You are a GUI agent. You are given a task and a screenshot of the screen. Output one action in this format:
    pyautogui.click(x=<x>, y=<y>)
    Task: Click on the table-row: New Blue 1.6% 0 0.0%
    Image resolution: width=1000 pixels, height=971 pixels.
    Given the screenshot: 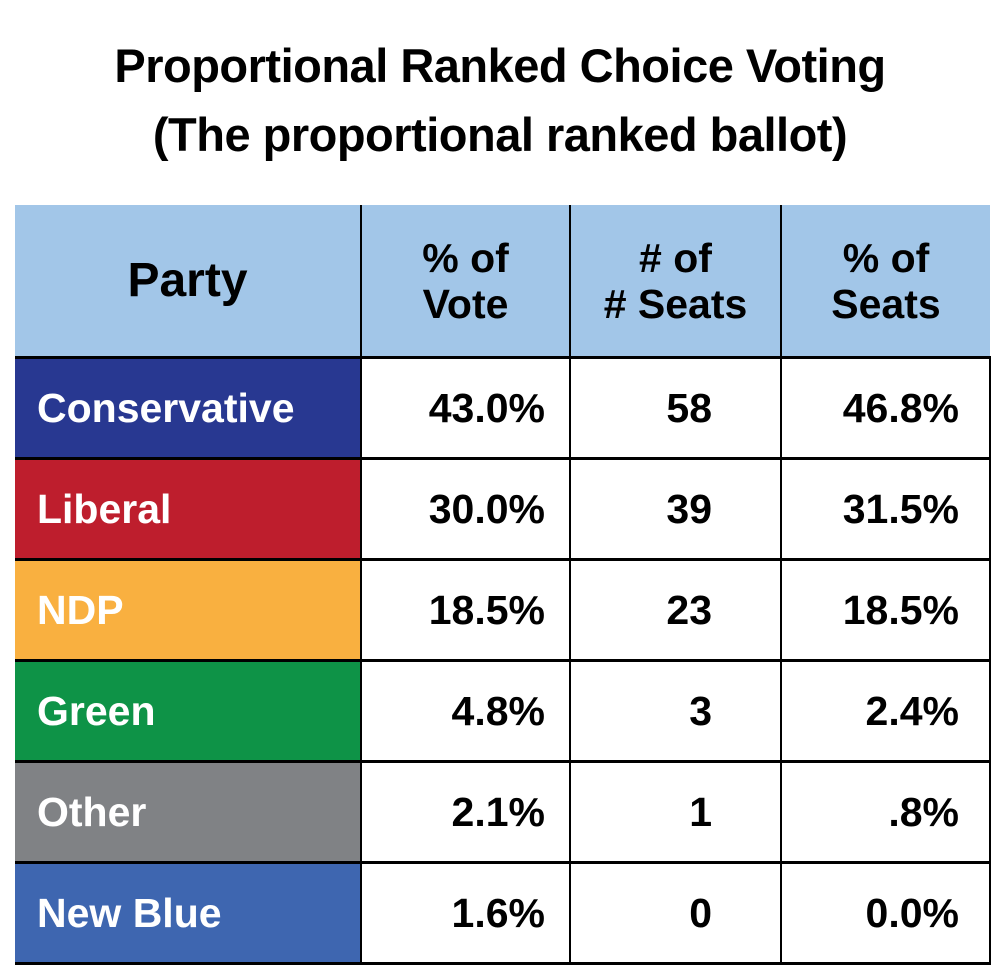 What is the action you would take?
    pyautogui.click(x=503, y=913)
    